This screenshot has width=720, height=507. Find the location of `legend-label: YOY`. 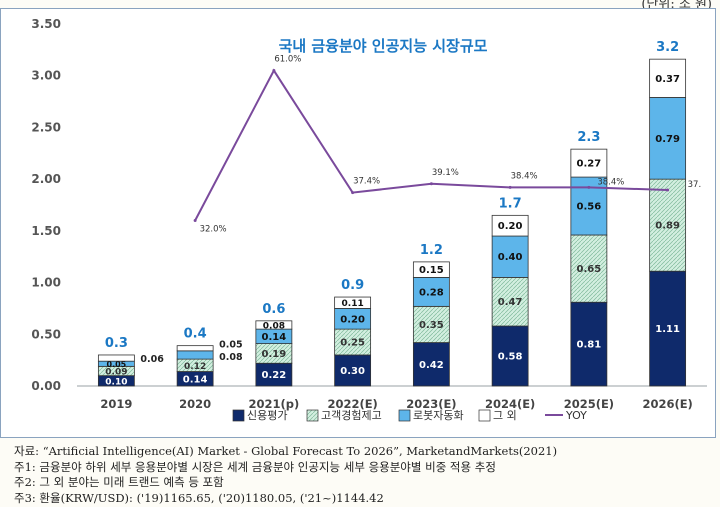

legend-label: YOY is located at coordinates (576, 415).